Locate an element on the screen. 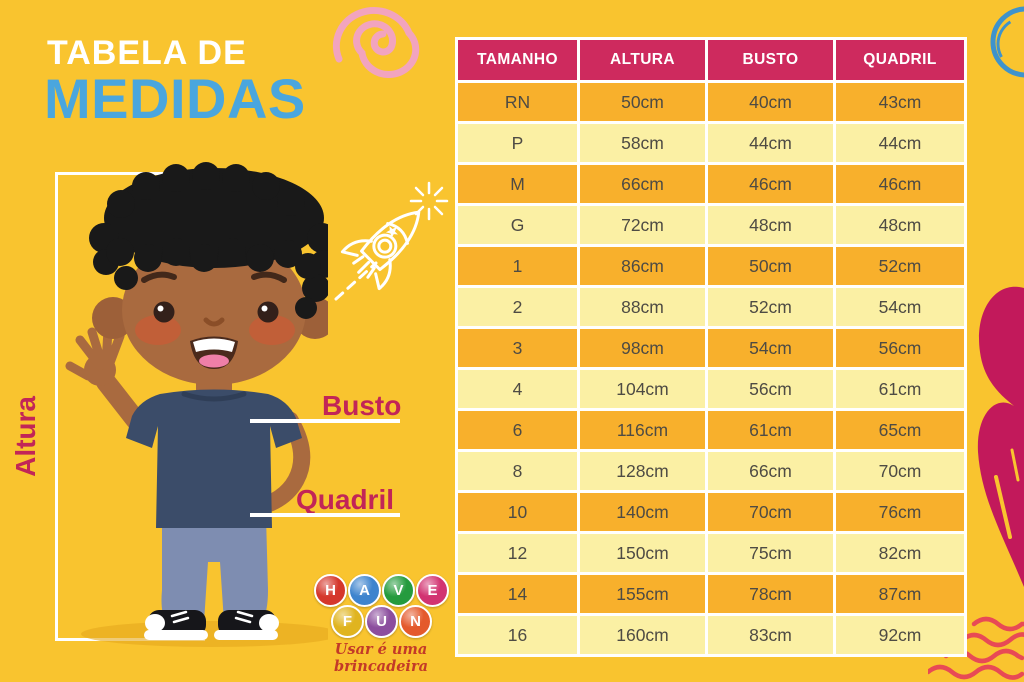  size-table-cell: P is located at coordinates (517, 143).